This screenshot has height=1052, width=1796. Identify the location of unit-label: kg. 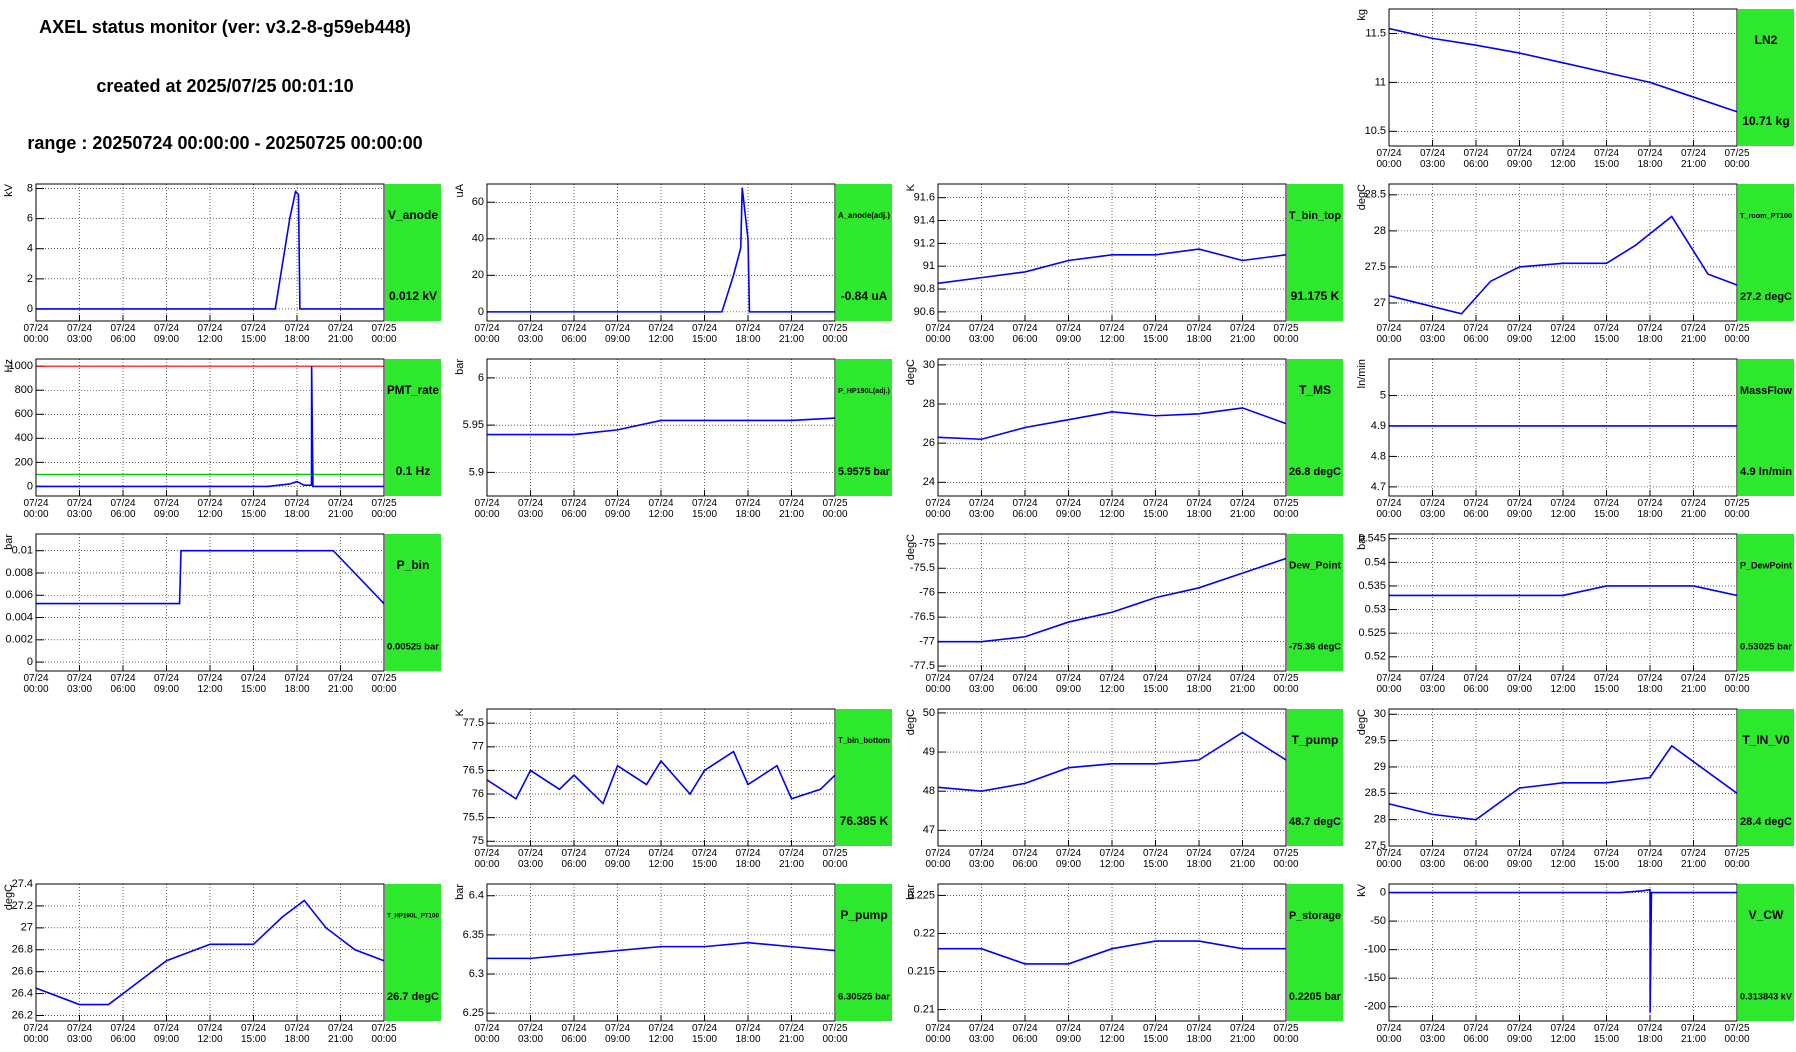
(1362, 15).